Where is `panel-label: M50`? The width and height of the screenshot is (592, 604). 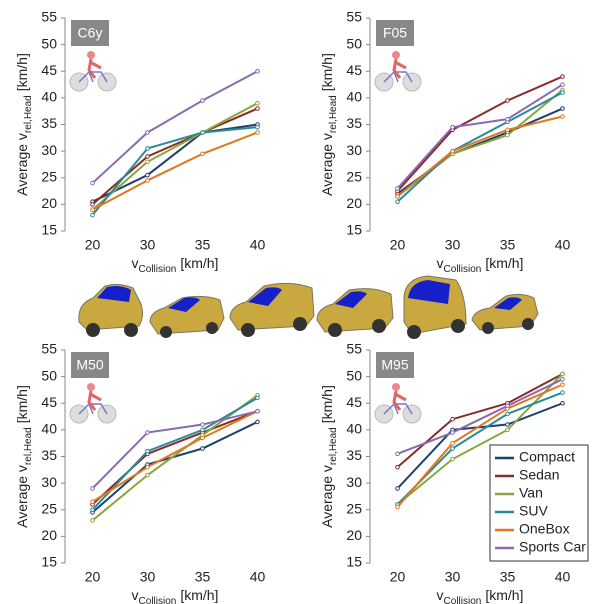 panel-label: M50 is located at coordinates (89, 365).